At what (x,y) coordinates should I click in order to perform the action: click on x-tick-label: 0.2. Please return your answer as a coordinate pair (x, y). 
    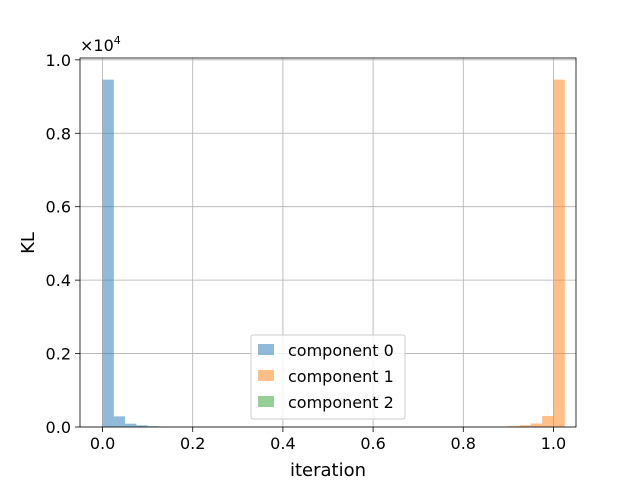
    Looking at the image, I should click on (192, 443).